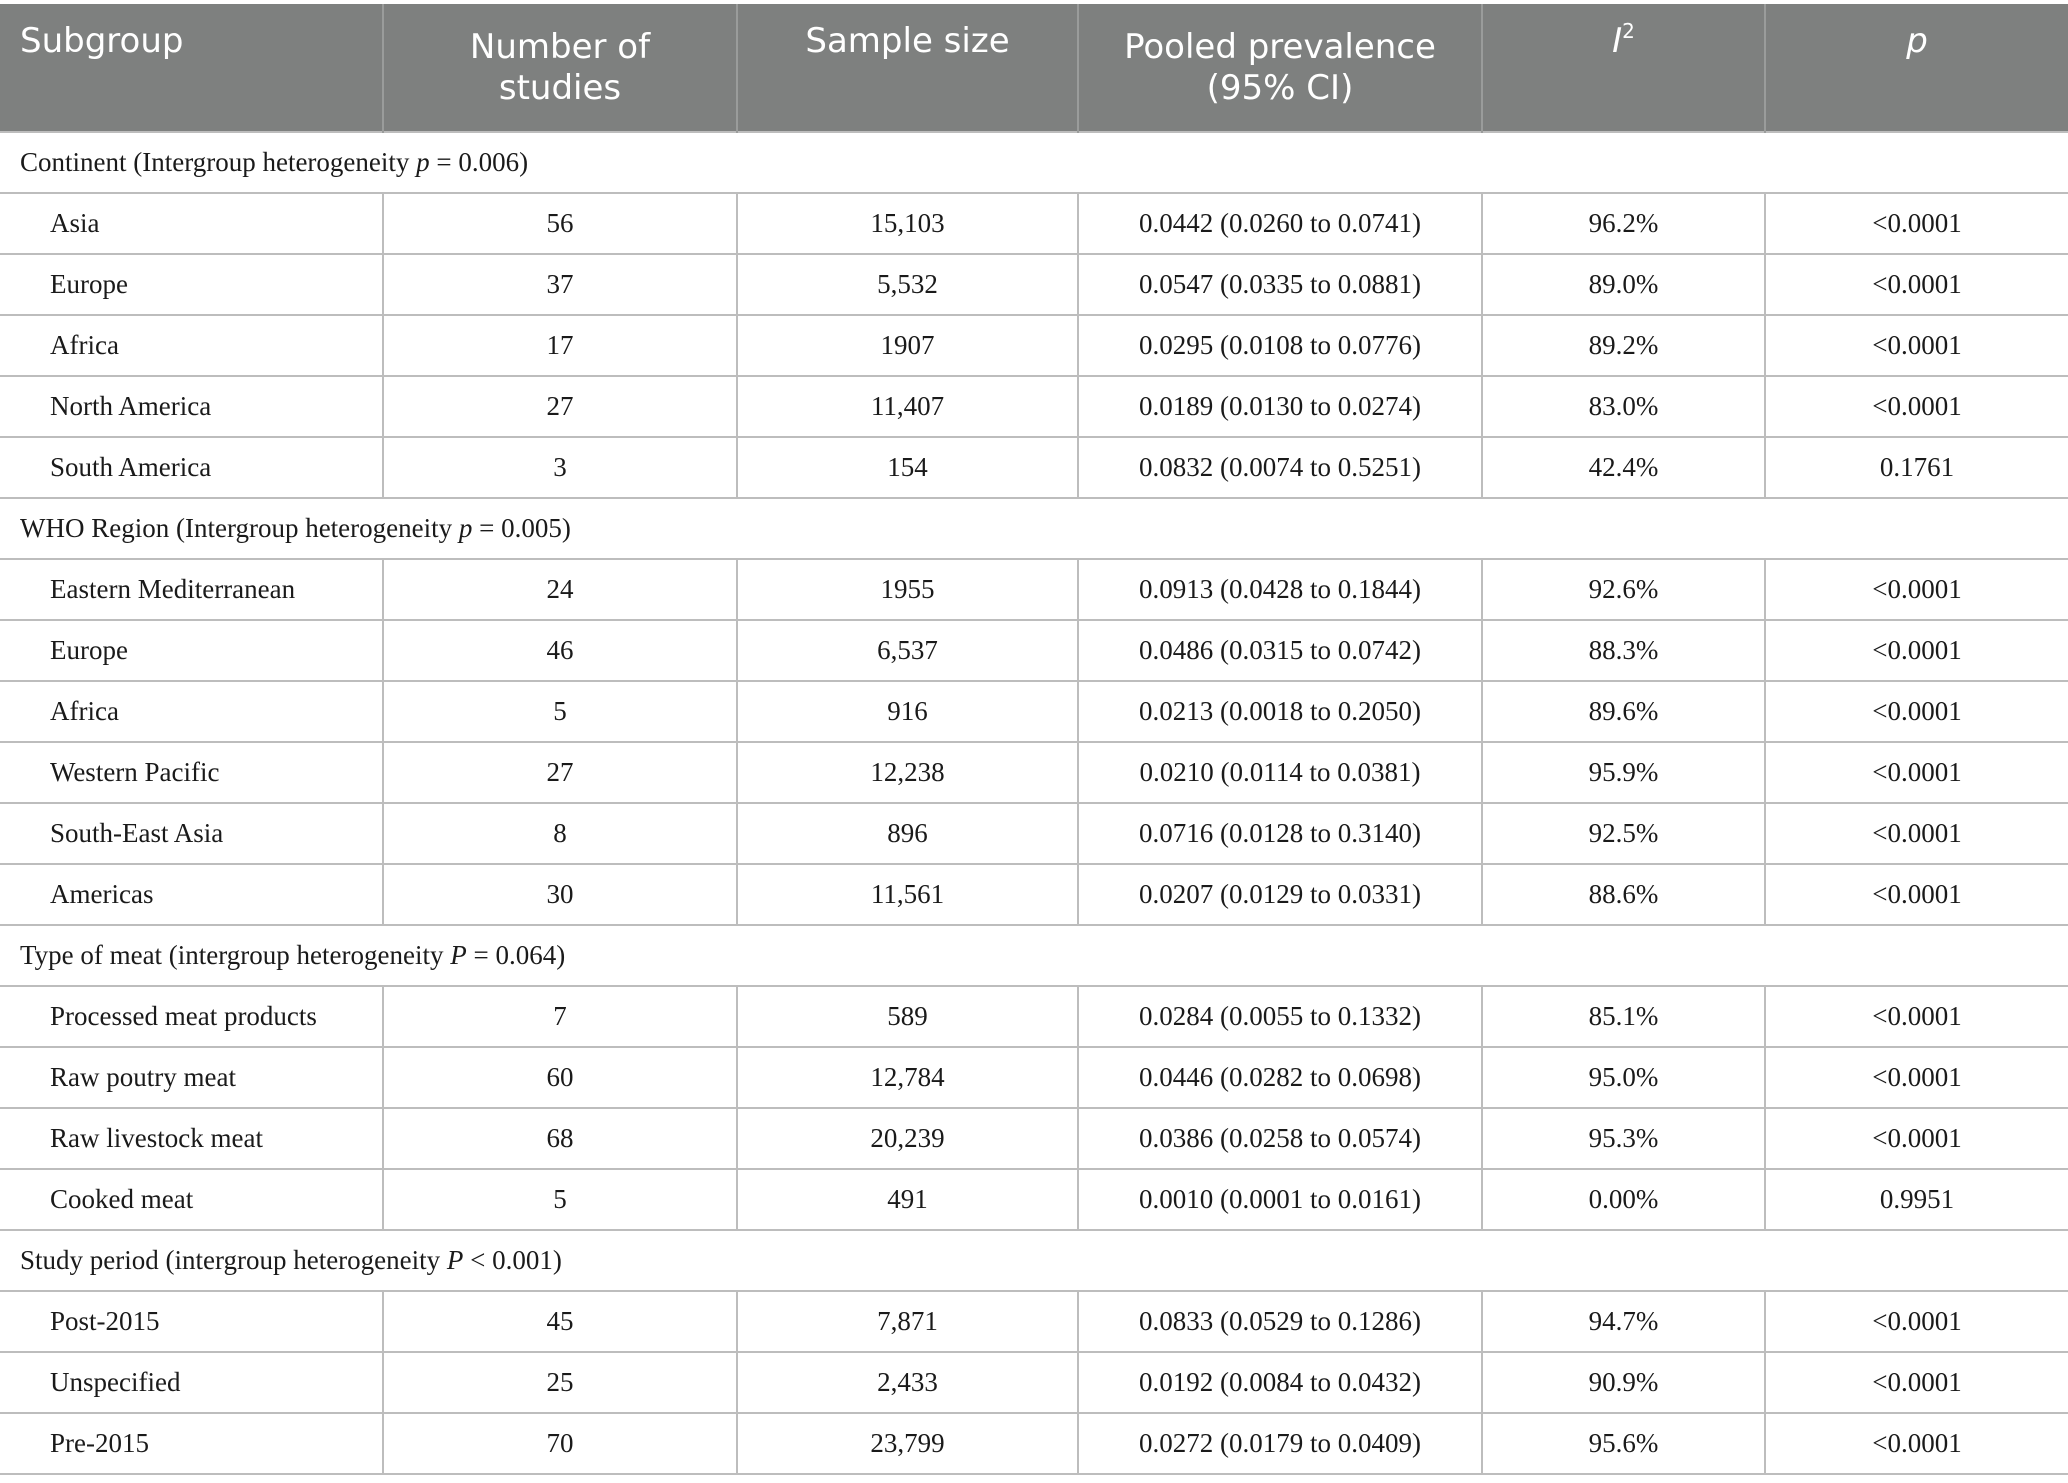 The height and width of the screenshot is (1483, 2068). I want to click on group-label-value: = 0.064), so click(516, 955).